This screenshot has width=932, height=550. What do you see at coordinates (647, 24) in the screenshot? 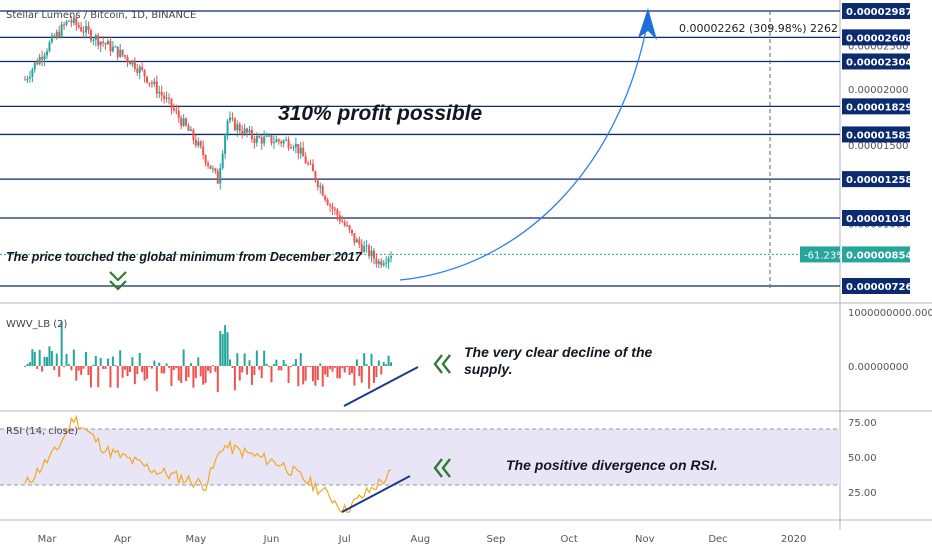
I see `projection-arrowhead` at bounding box center [647, 24].